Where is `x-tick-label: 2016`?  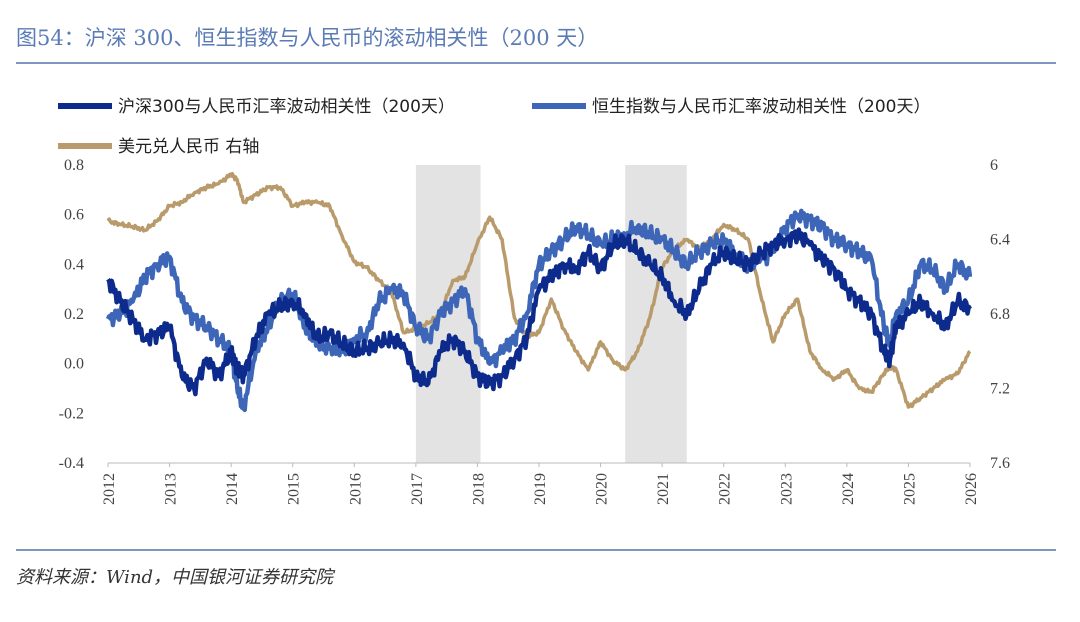
x-tick-label: 2016 is located at coordinates (355, 489).